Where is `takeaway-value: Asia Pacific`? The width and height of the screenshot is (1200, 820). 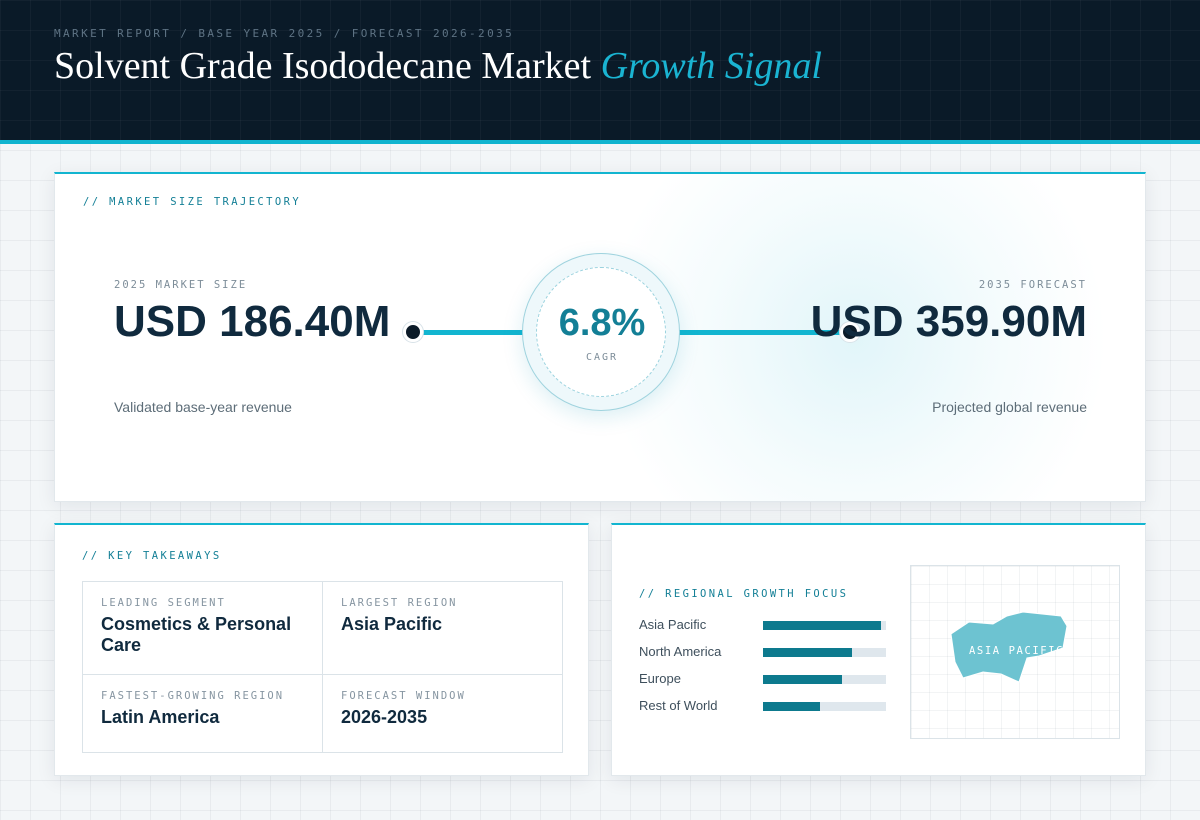 takeaway-value: Asia Pacific is located at coordinates (392, 624).